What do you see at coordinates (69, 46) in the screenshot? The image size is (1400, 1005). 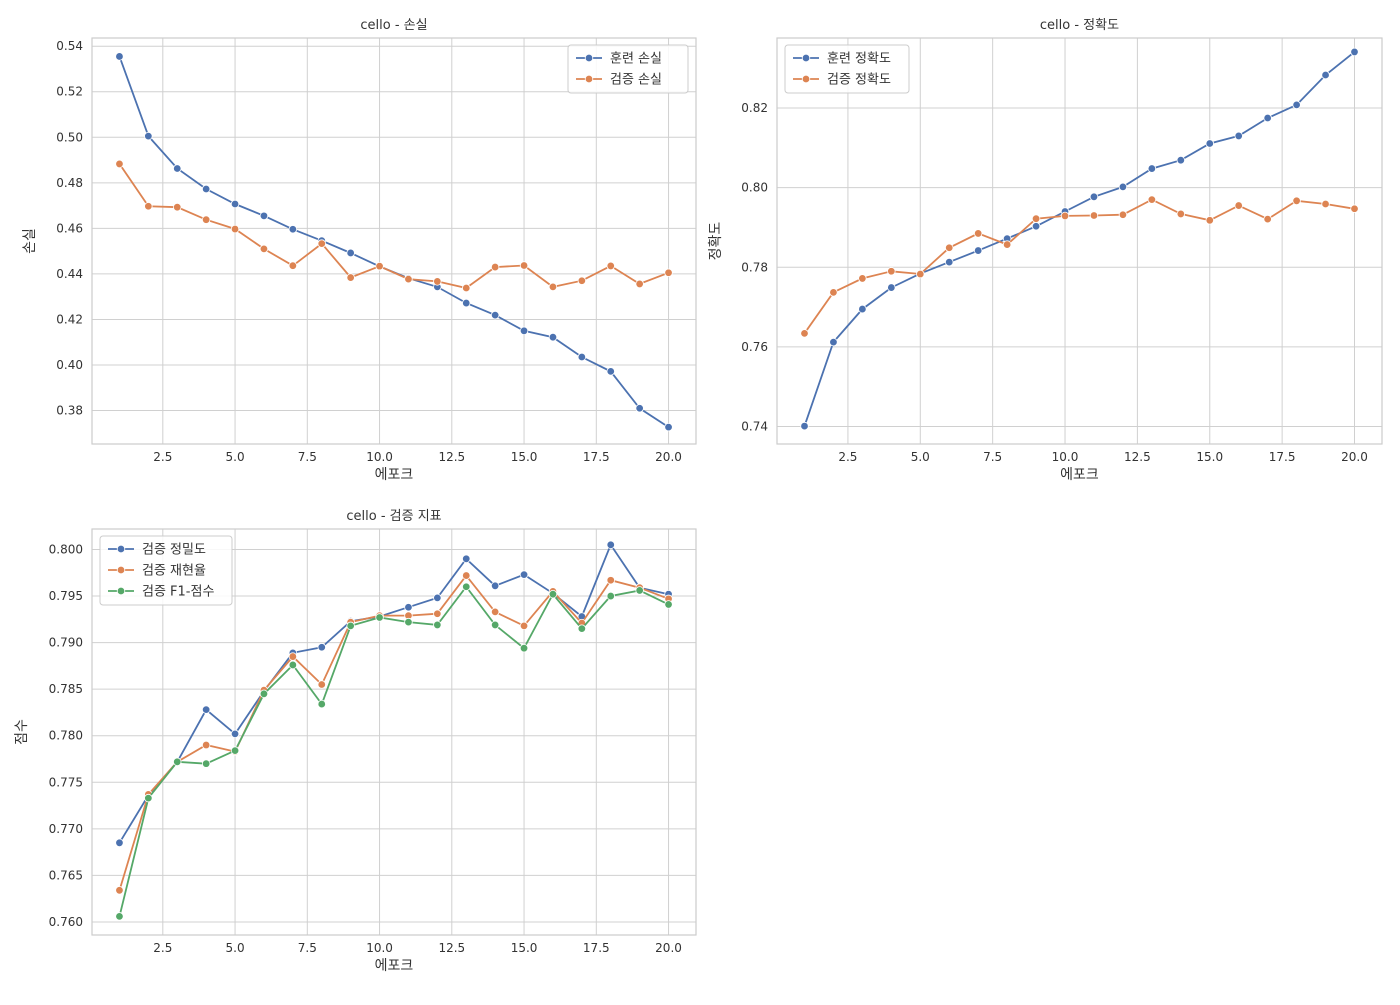 I see `y-tick-label: 0.54` at bounding box center [69, 46].